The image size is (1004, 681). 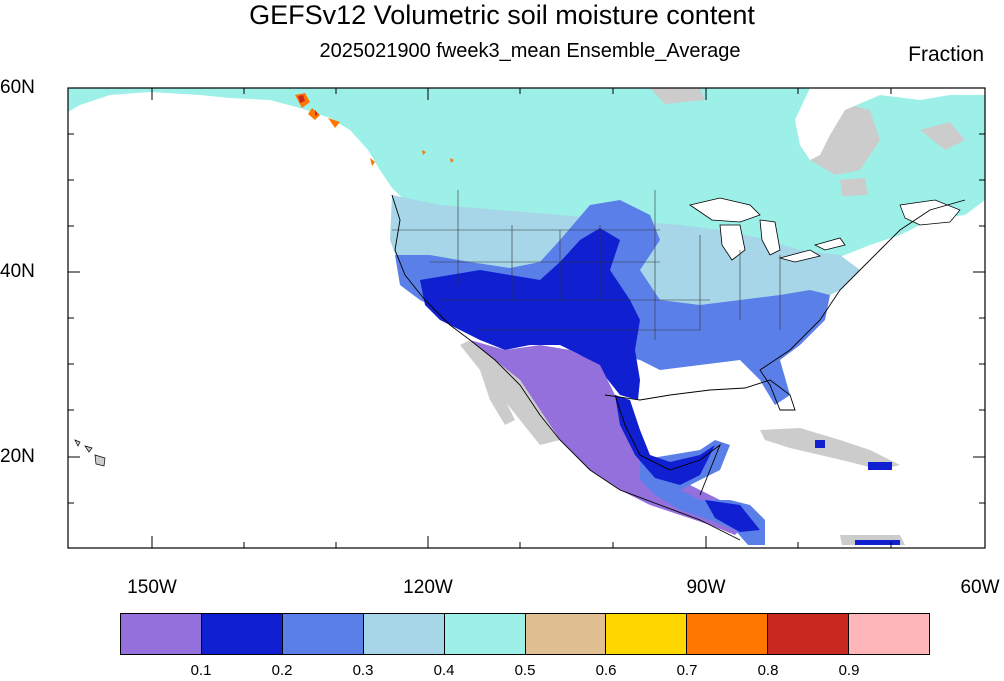 I want to click on caribbean-islands, so click(x=832, y=486).